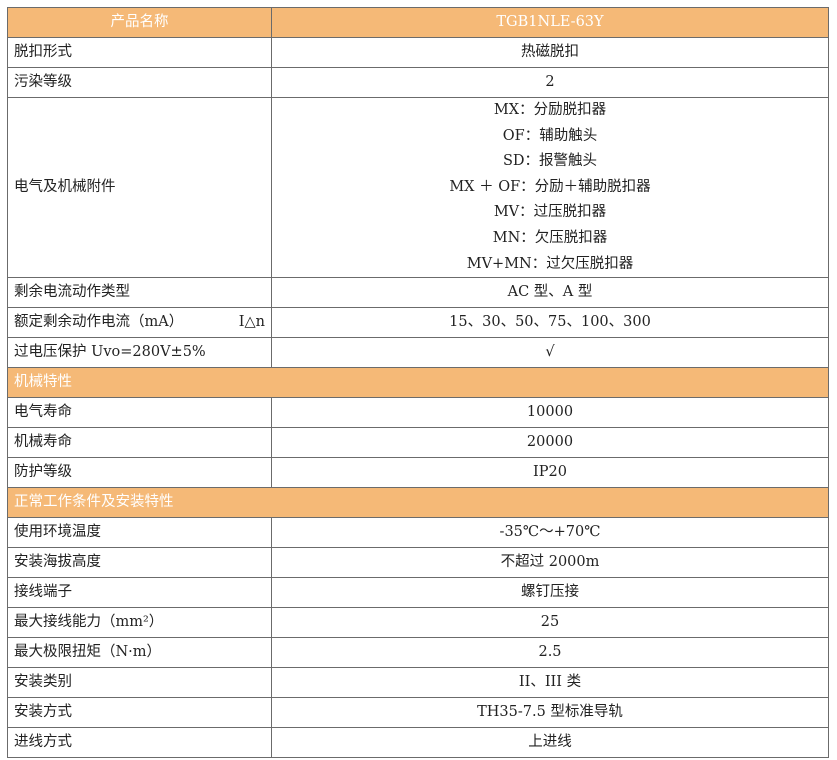 This screenshot has height=760, width=837. Describe the element at coordinates (139, 683) in the screenshot. I see `row-label: 安装类别` at that location.